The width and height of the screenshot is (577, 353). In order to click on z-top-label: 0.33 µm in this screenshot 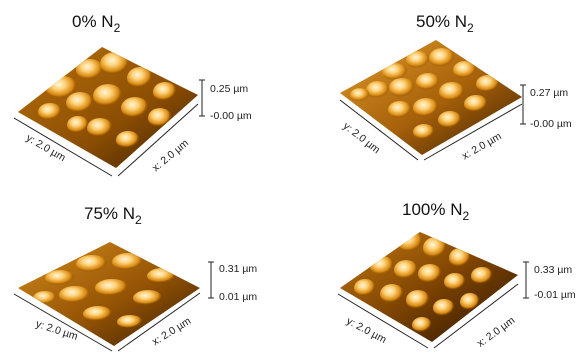, I will do `click(553, 270)`.